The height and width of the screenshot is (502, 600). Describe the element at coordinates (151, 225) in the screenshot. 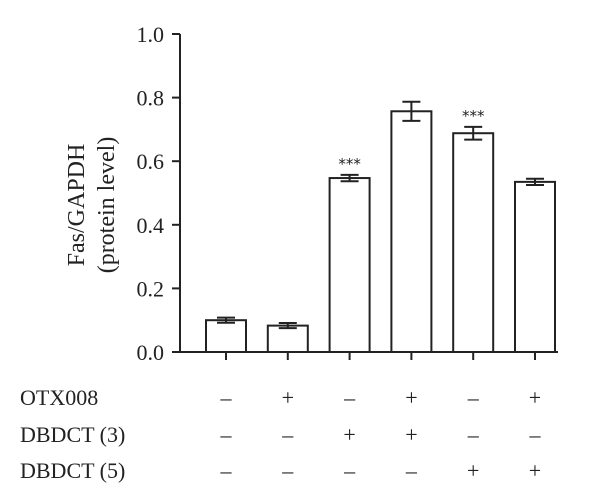

I see `y-tick-label: 0.4` at that location.